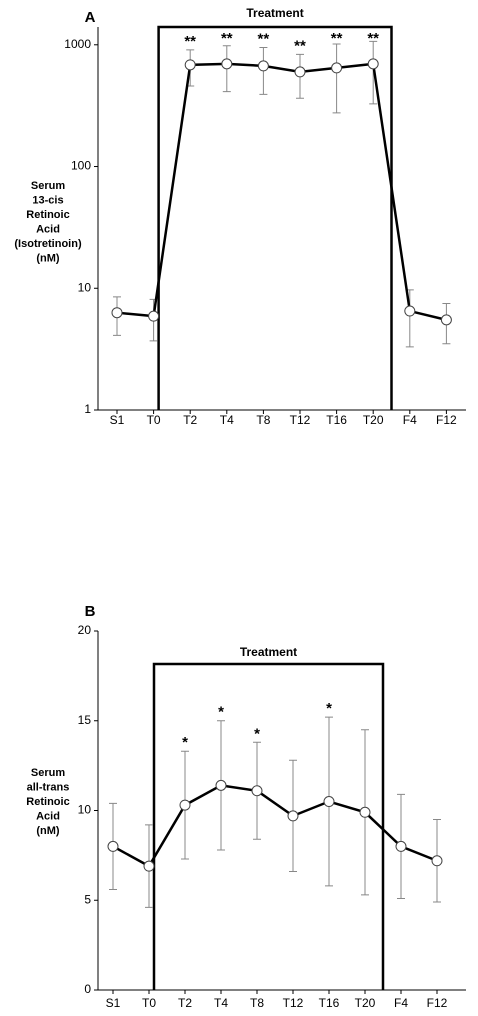 Image resolution: width=478 pixels, height=1016 pixels. I want to click on y-tick-label: 15, so click(85, 720).